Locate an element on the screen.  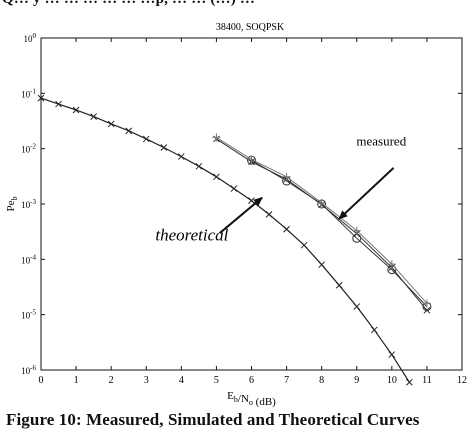
y-tick-label: 10⁻¹ is located at coordinates (28, 93).